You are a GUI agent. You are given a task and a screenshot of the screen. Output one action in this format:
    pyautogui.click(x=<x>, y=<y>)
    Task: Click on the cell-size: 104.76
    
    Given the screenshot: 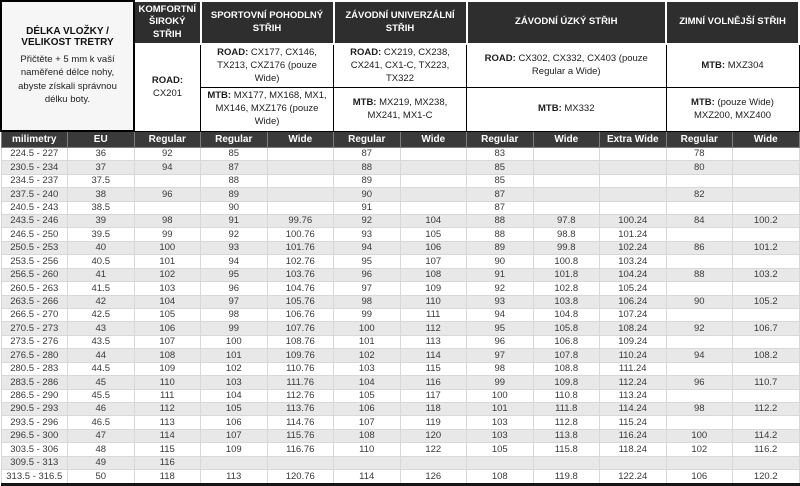 What is the action you would take?
    pyautogui.click(x=300, y=288)
    